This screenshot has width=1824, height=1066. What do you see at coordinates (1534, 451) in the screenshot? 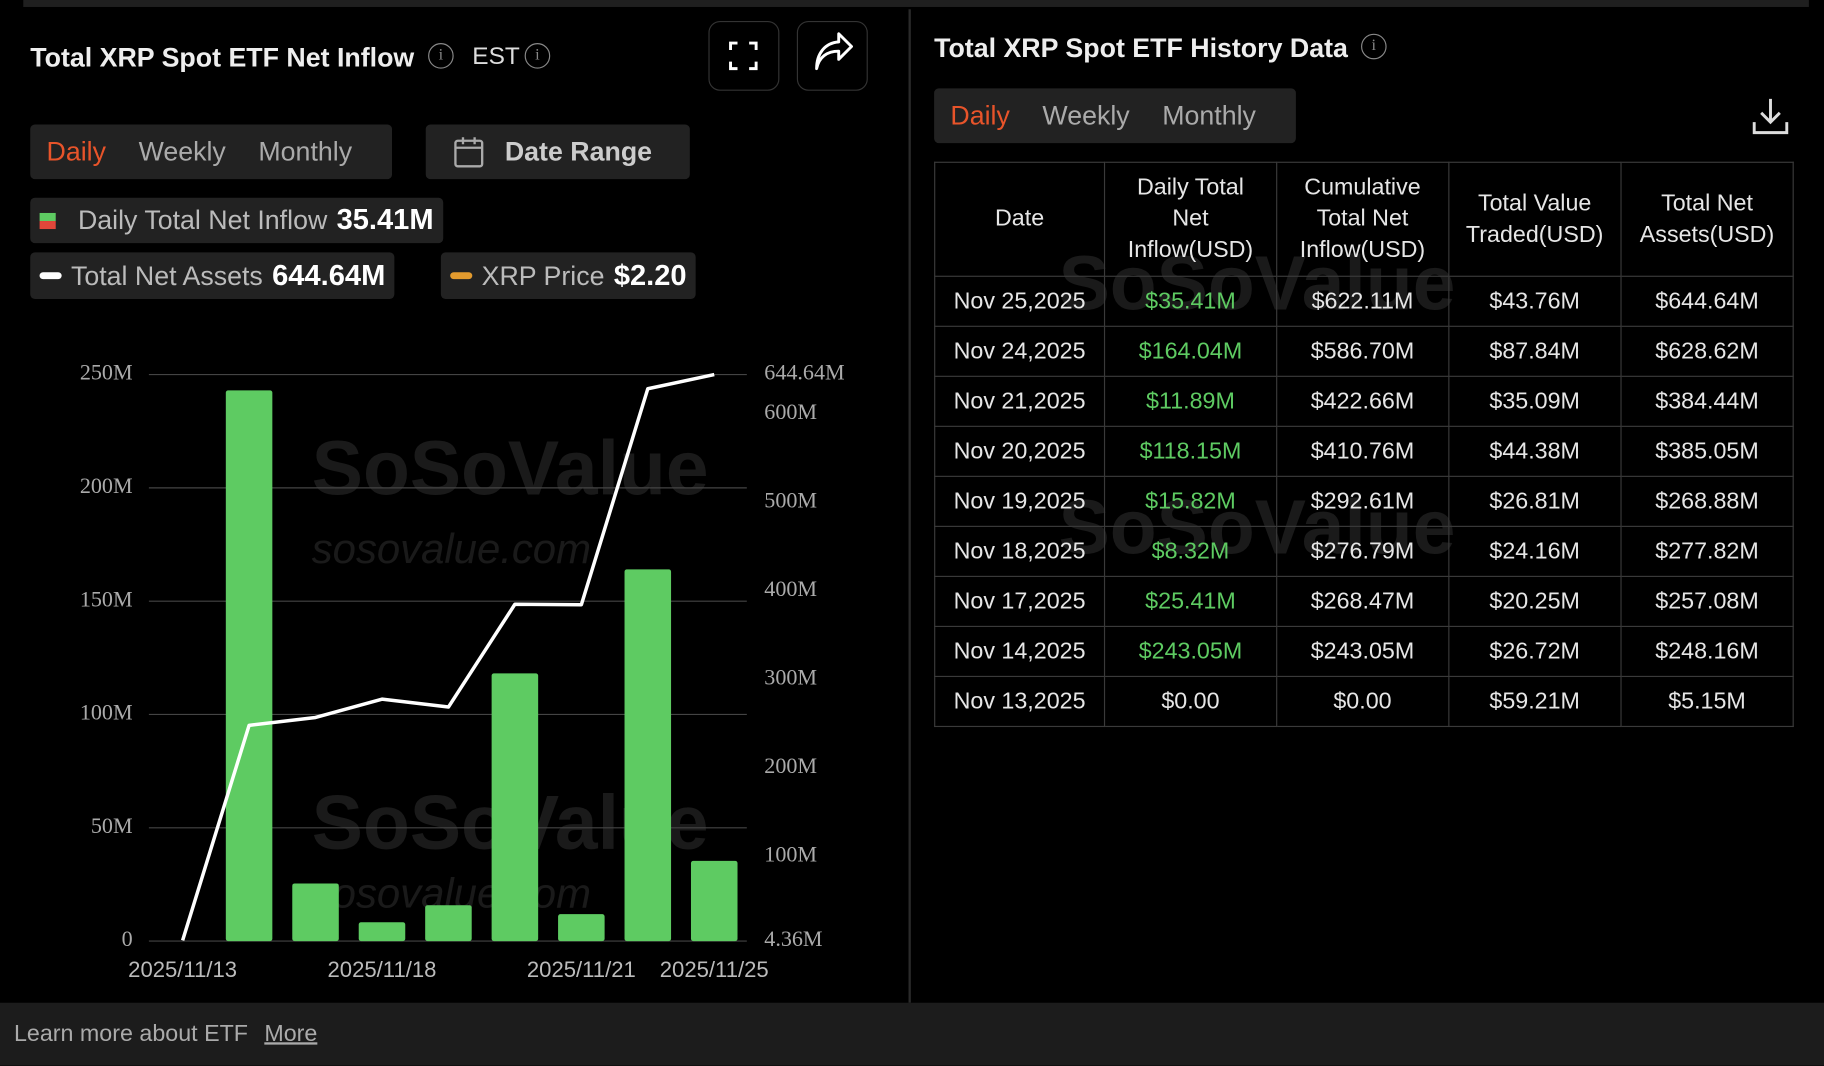
I see `table-cell: $44.38M` at bounding box center [1534, 451].